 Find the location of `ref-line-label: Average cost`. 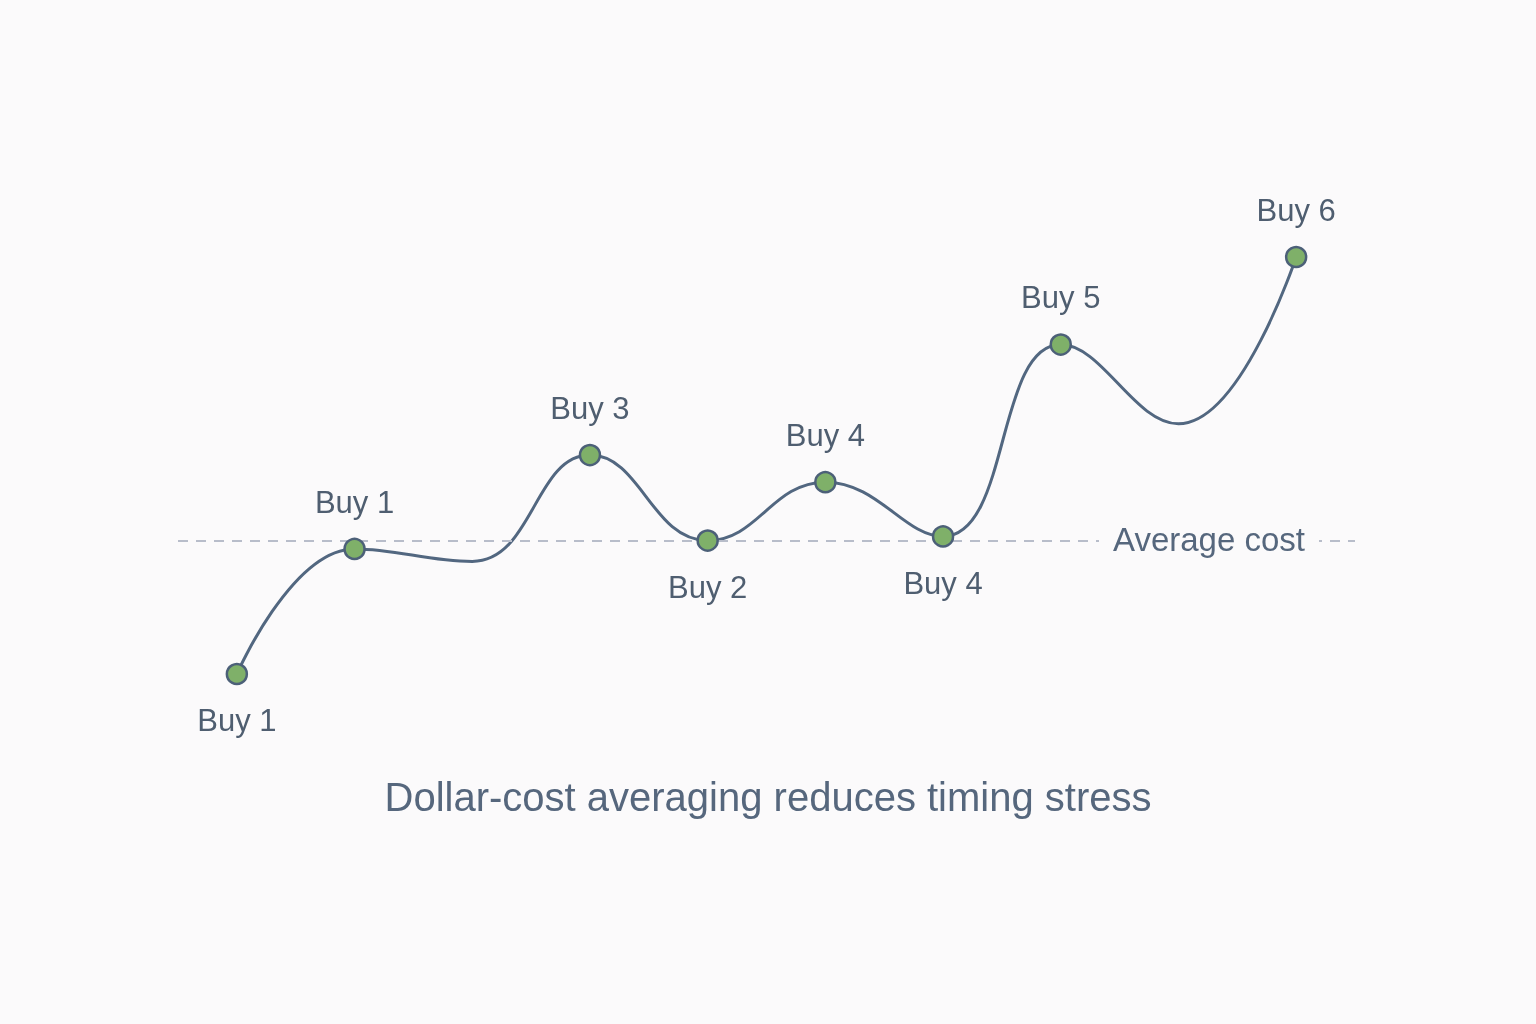

ref-line-label: Average cost is located at coordinates (1208, 539).